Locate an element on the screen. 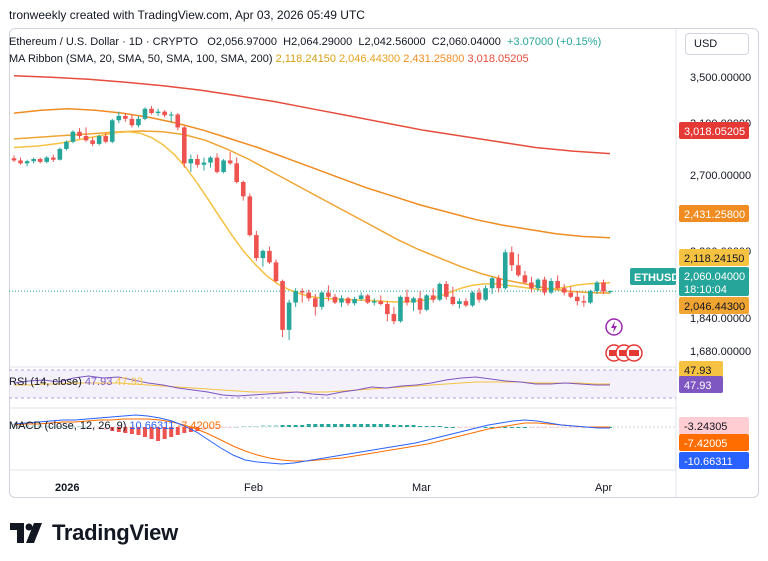 The image size is (768, 561). close-tag-bg is located at coordinates (714, 281).